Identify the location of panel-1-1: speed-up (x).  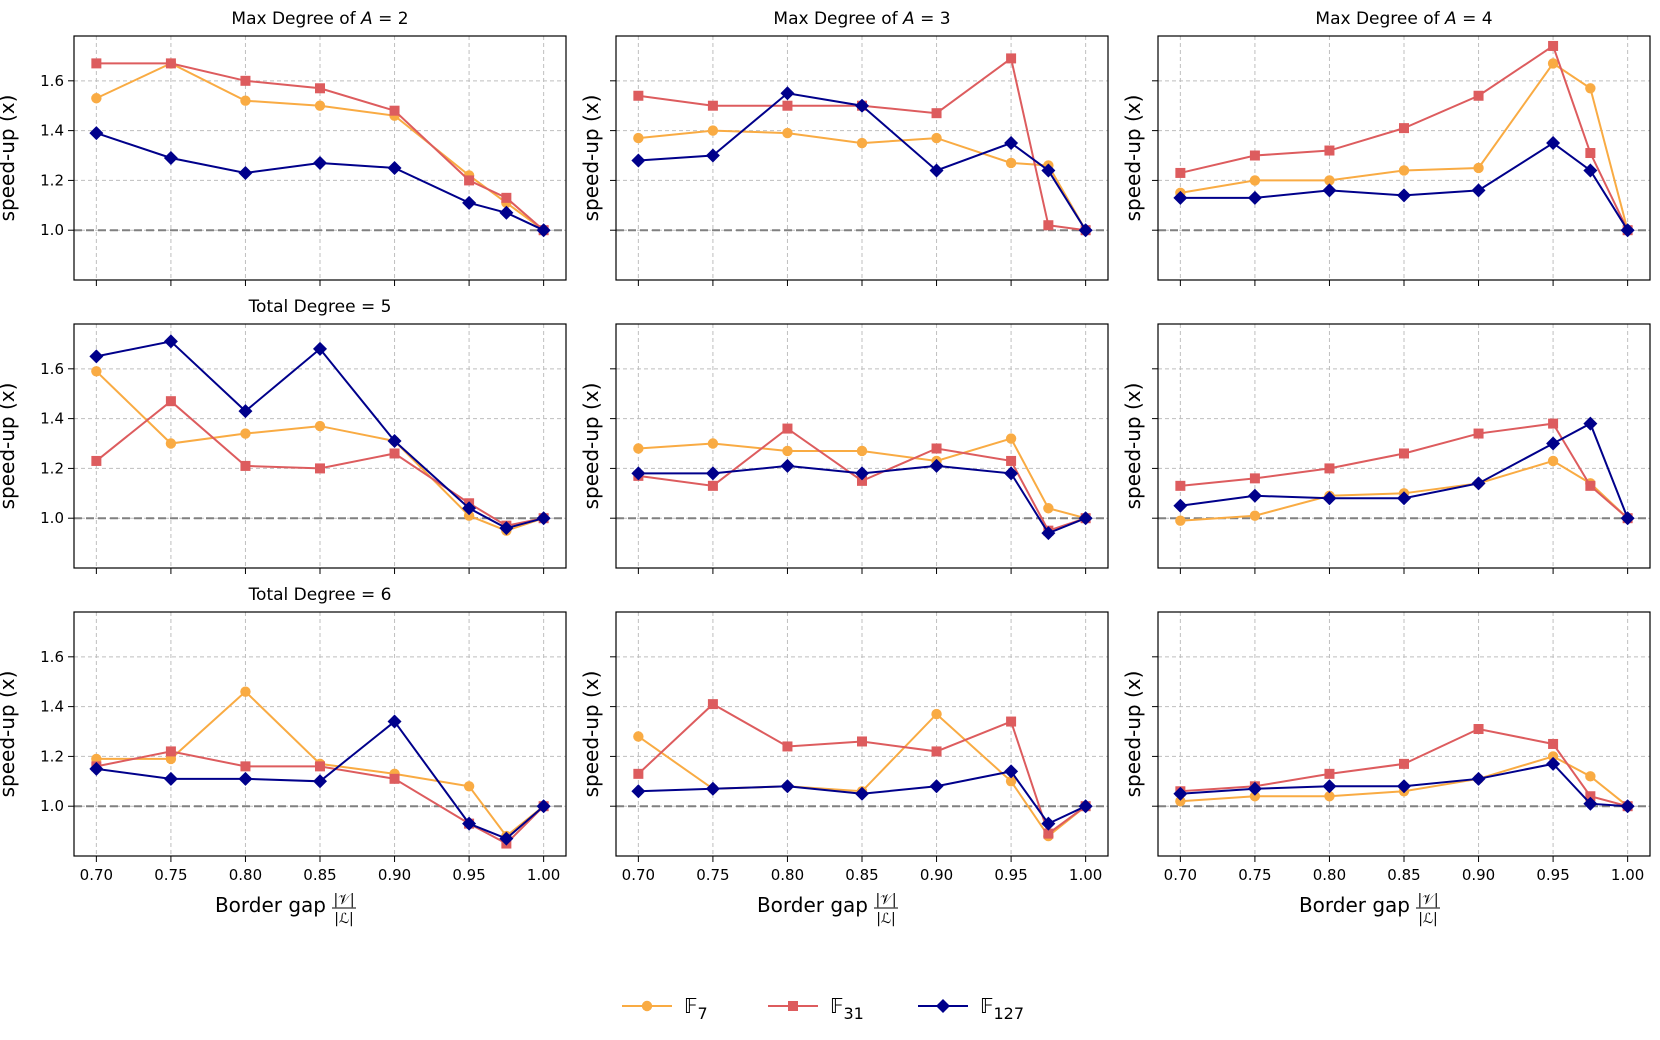
(844, 448).